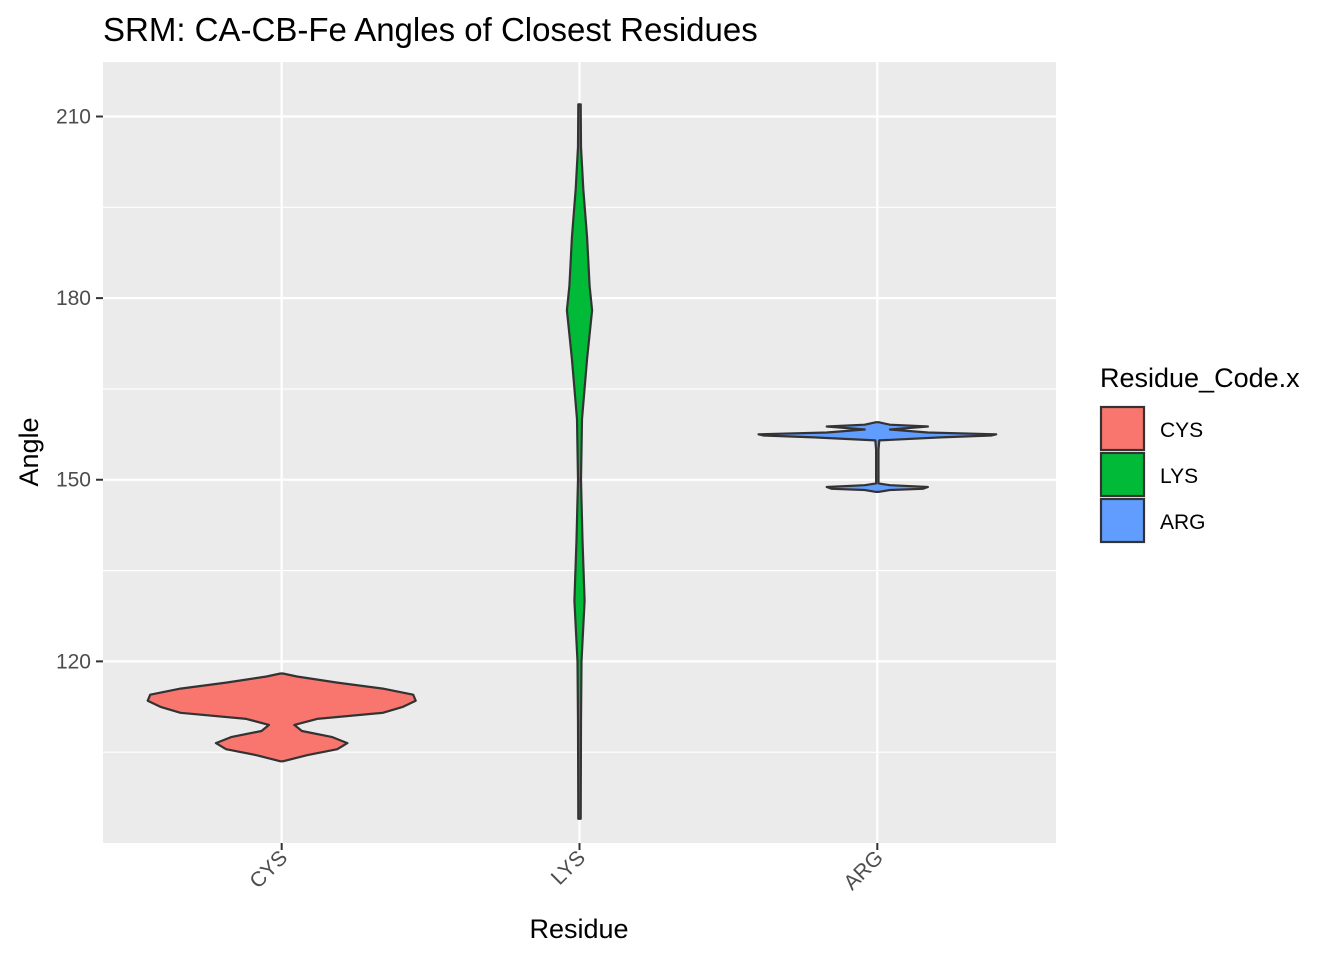  I want to click on x-axis: CYS LYS ARG, so click(566, 869).